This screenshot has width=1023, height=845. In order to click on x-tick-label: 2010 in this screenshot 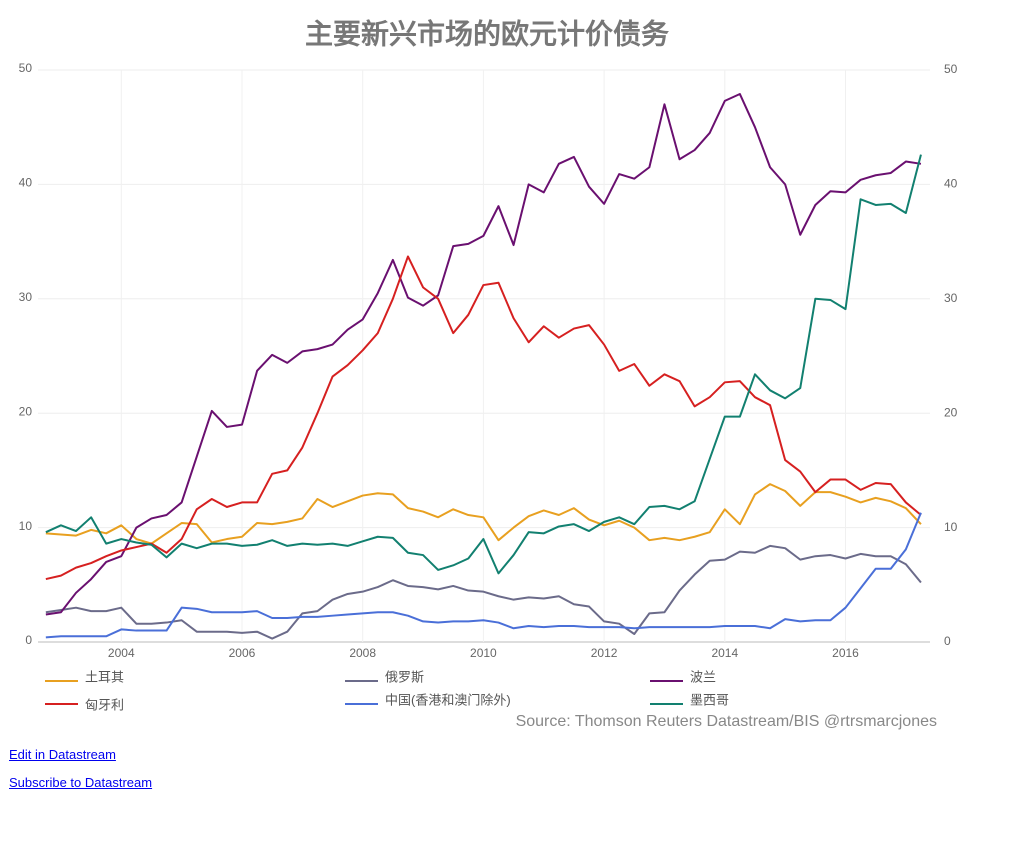, I will do `click(483, 653)`.